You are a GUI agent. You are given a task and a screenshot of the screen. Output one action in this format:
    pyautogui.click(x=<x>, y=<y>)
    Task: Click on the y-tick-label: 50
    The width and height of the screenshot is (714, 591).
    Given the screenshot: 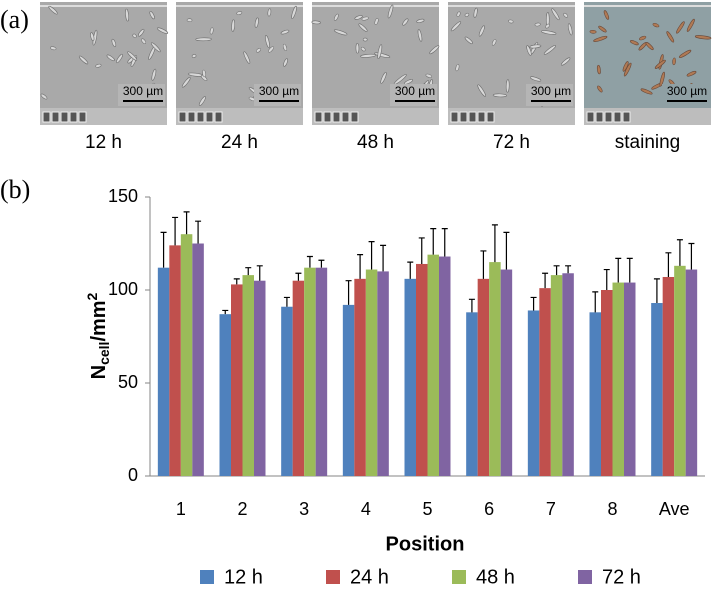 What is the action you would take?
    pyautogui.click(x=128, y=382)
    